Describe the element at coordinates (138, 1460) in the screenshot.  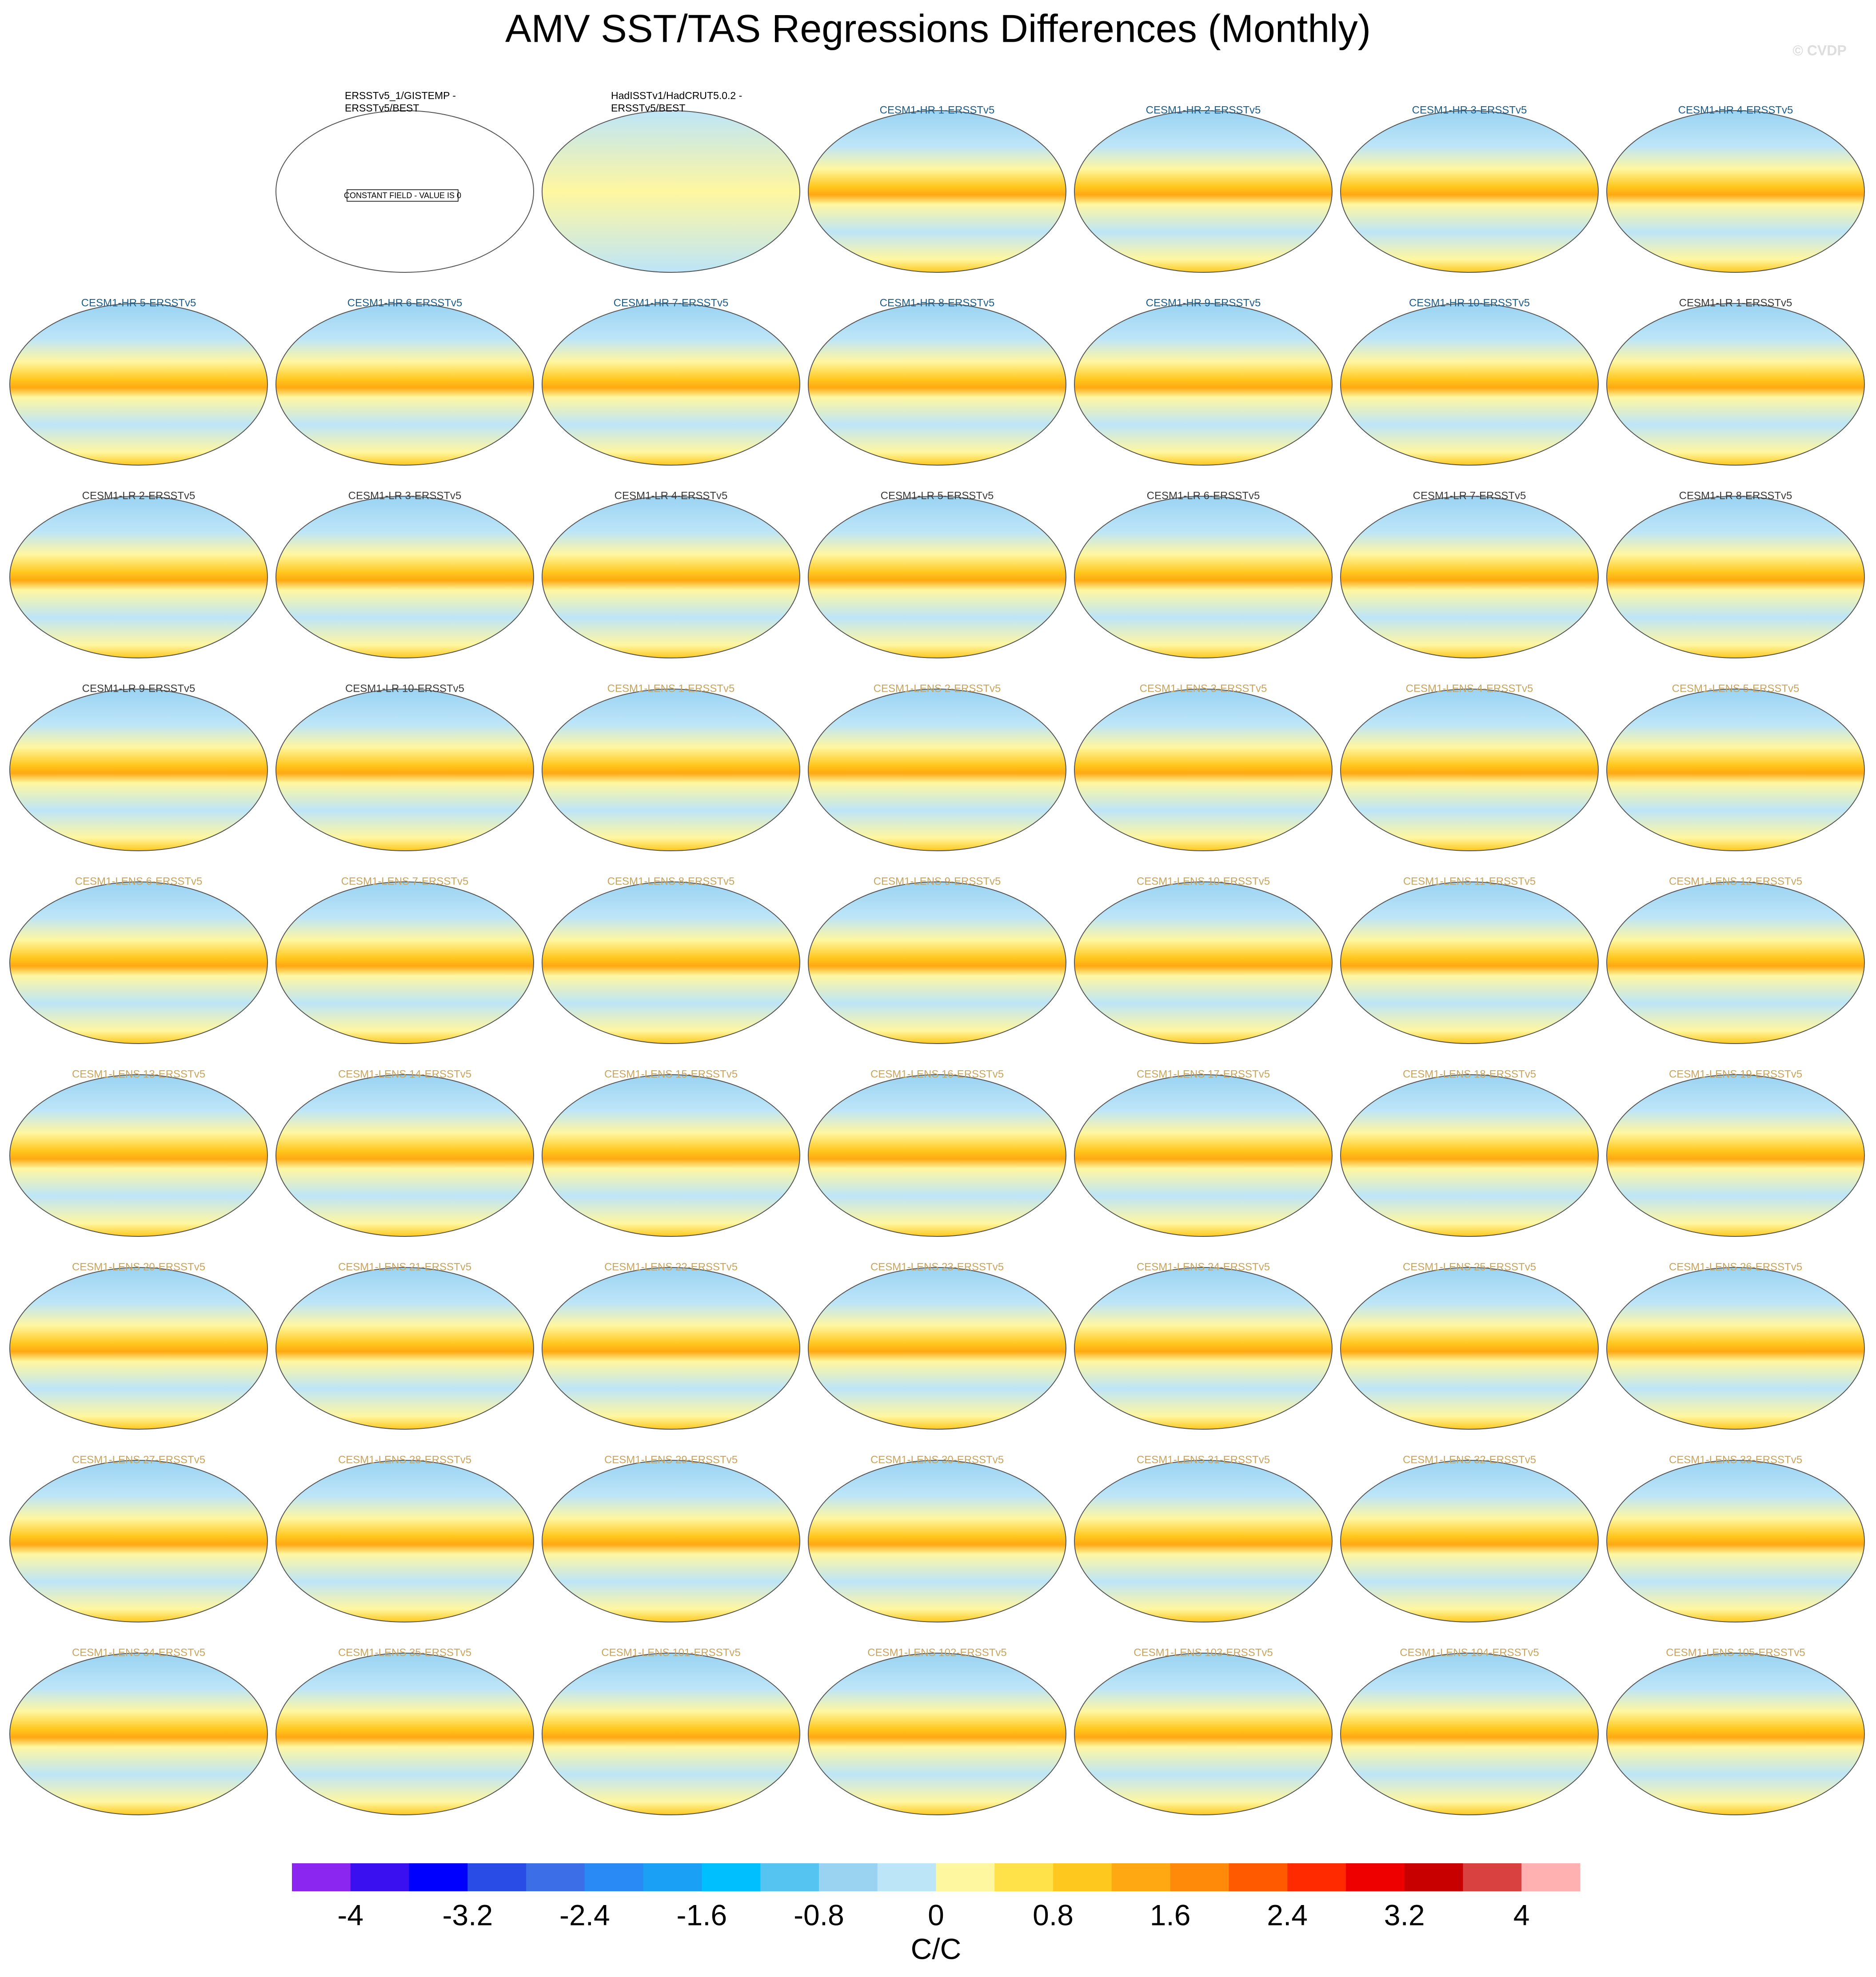
I see `panel-title: CESM1-LENS 27-ERSSTv5` at that location.